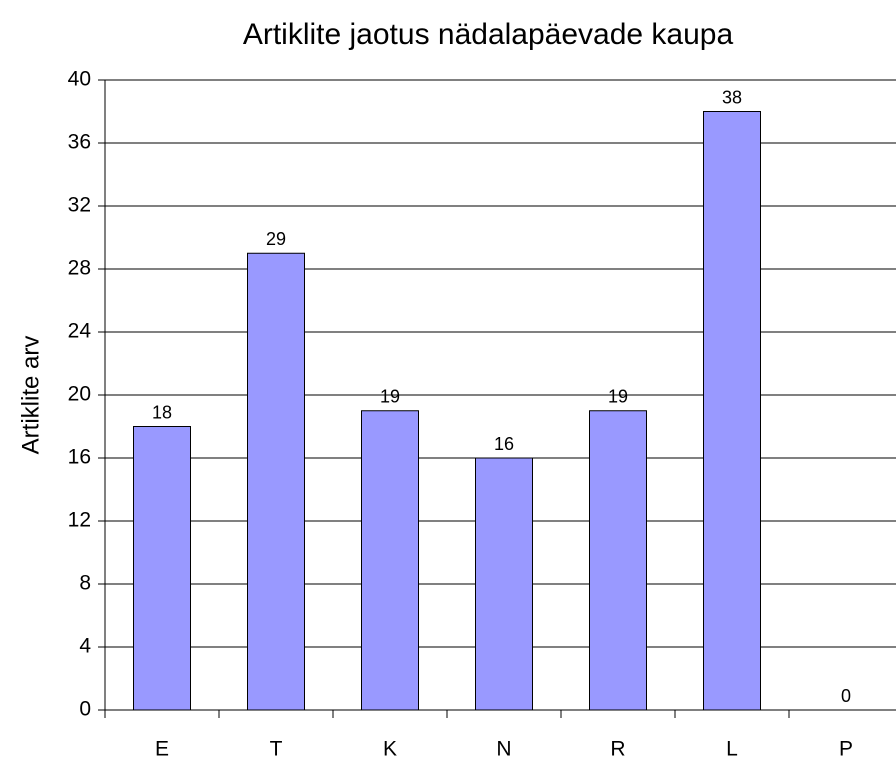  What do you see at coordinates (732, 748) in the screenshot?
I see `x-tick-label: L` at bounding box center [732, 748].